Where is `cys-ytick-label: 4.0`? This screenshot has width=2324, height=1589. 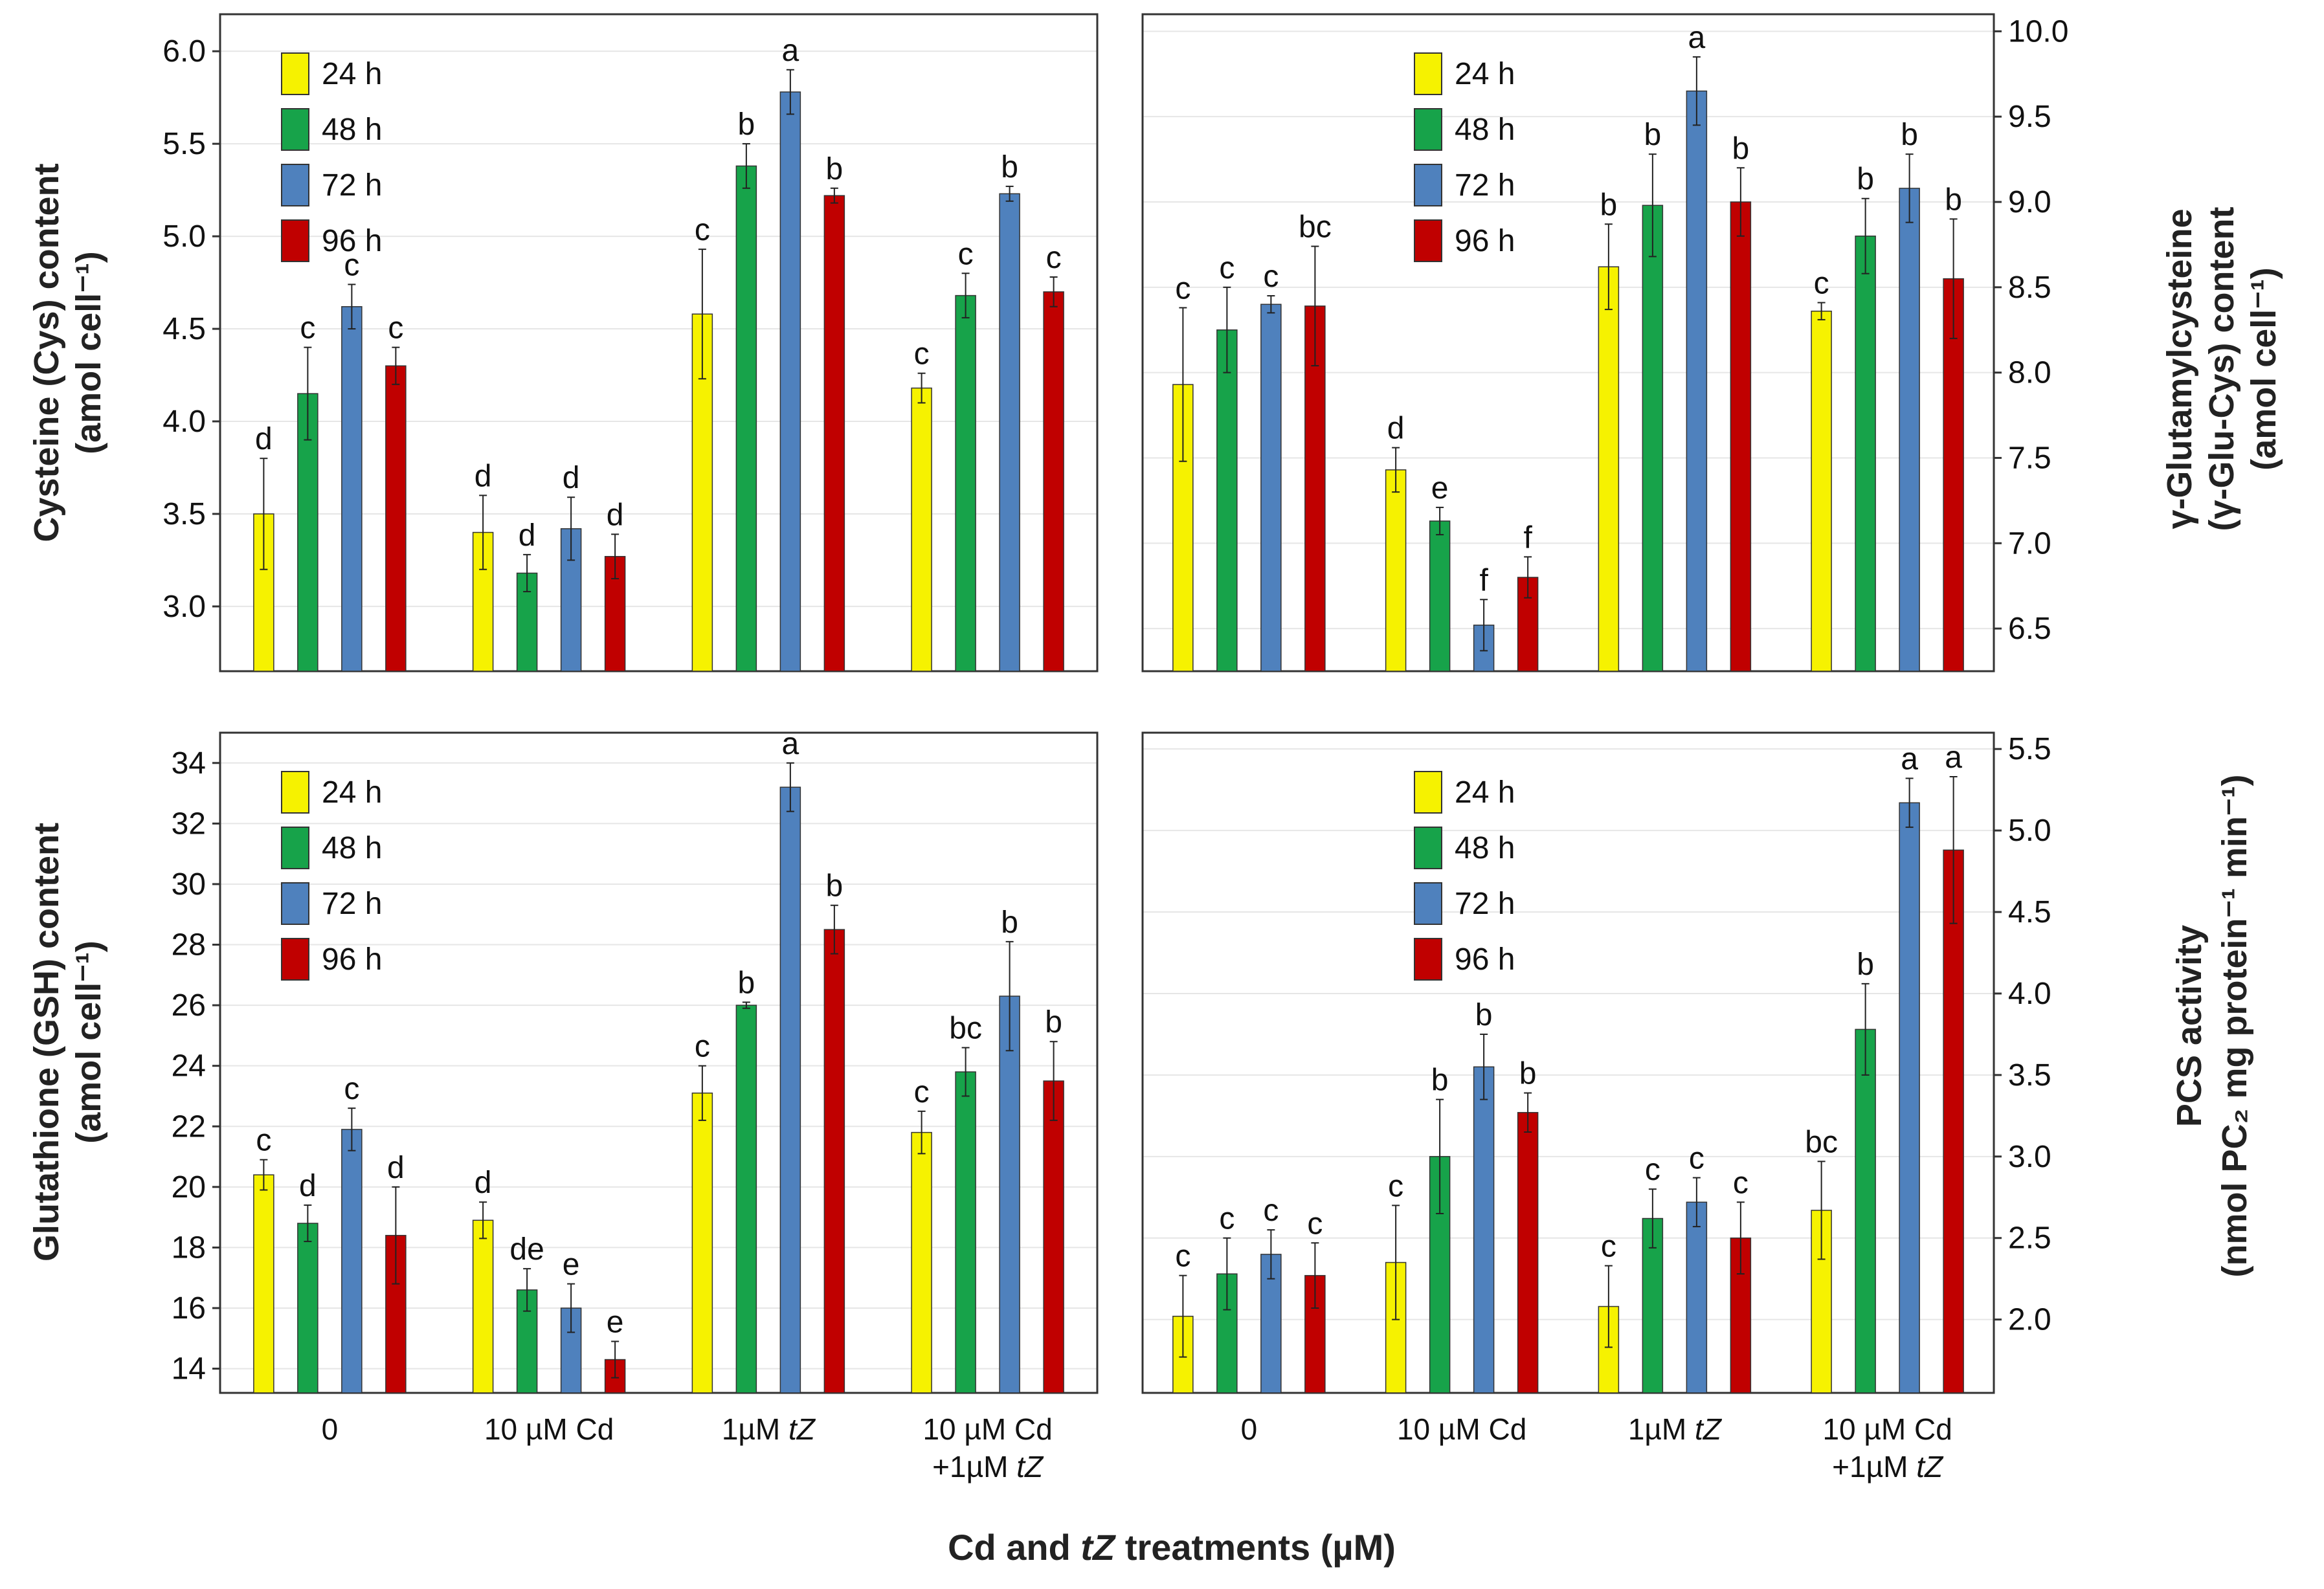
cys-ytick-label: 4.0 is located at coordinates (184, 422).